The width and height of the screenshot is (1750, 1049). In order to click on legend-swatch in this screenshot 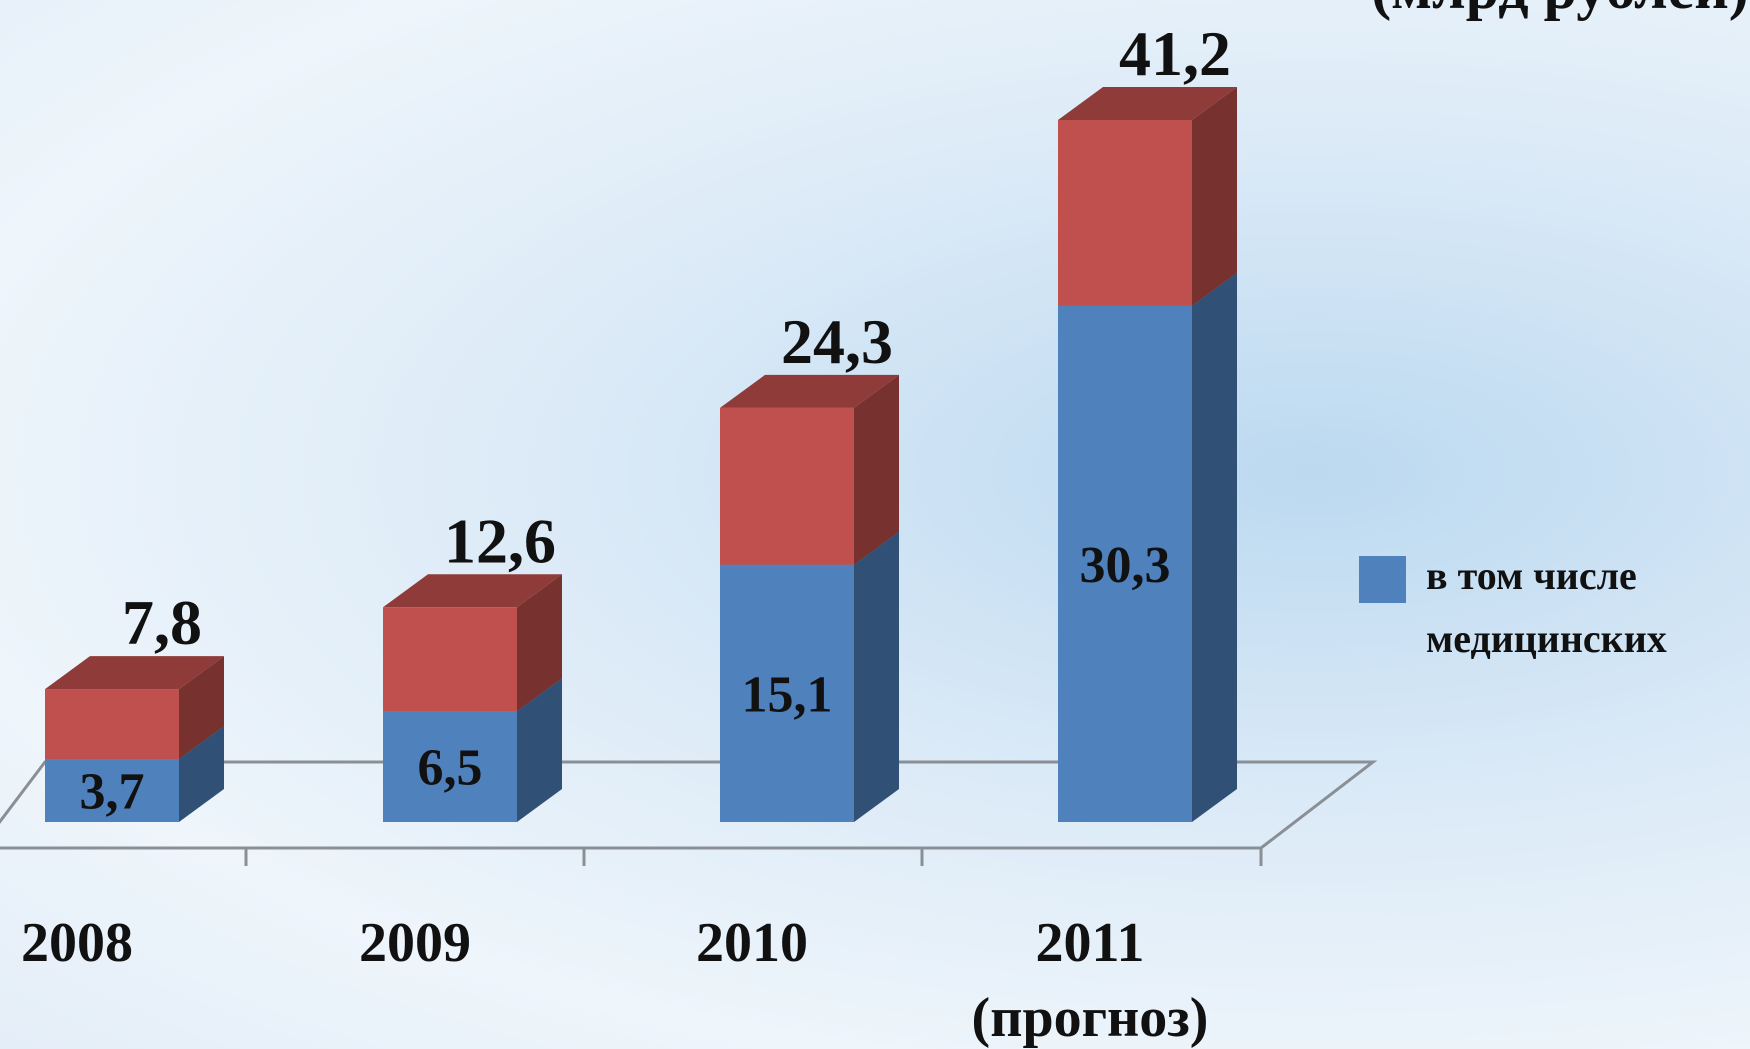, I will do `click(1382, 579)`.